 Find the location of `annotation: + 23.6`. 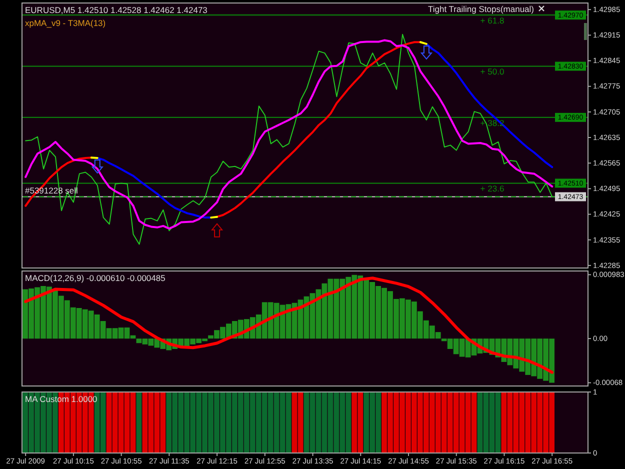

annotation: + 23.6 is located at coordinates (492, 189).